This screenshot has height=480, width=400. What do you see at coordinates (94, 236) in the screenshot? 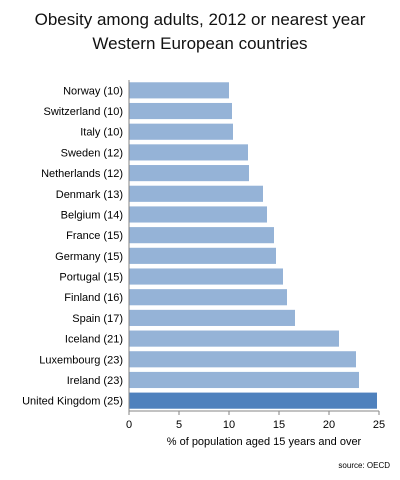
I see `category-label: France (15)` at bounding box center [94, 236].